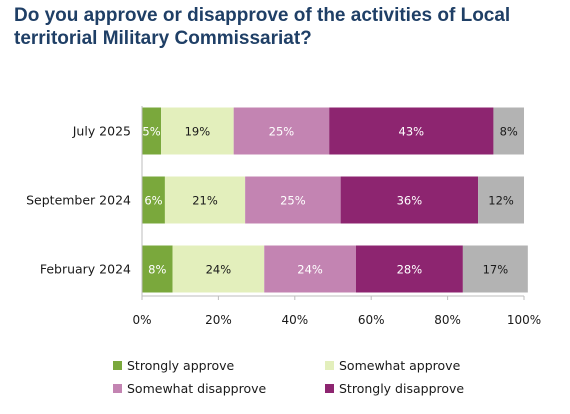 Image resolution: width=570 pixels, height=414 pixels. I want to click on x-tick-label: 0%, so click(141, 320).